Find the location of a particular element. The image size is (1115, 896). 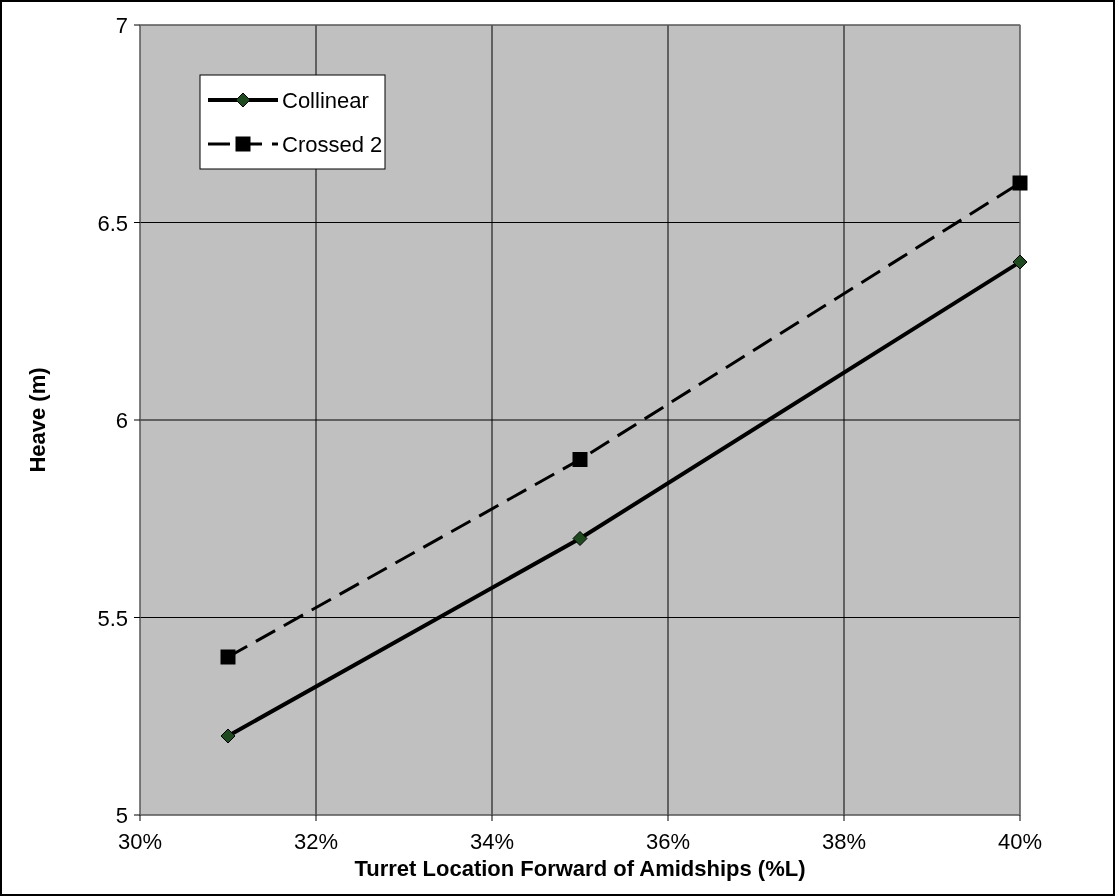

legend-label: Crossed 2 is located at coordinates (332, 144).